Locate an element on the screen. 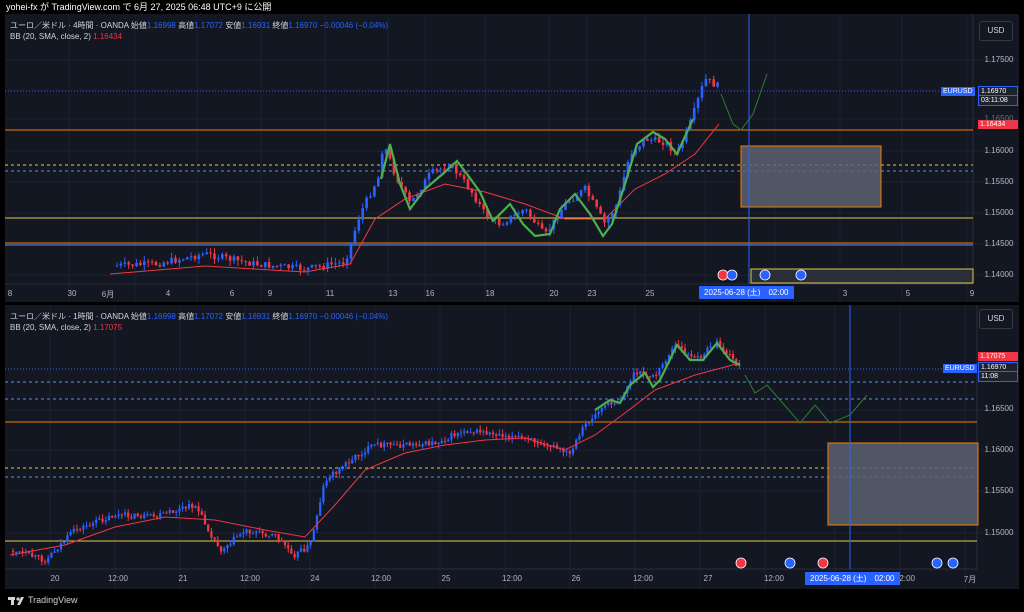 The image size is (1024, 612). flash-event-icon is located at coordinates (723, 275).